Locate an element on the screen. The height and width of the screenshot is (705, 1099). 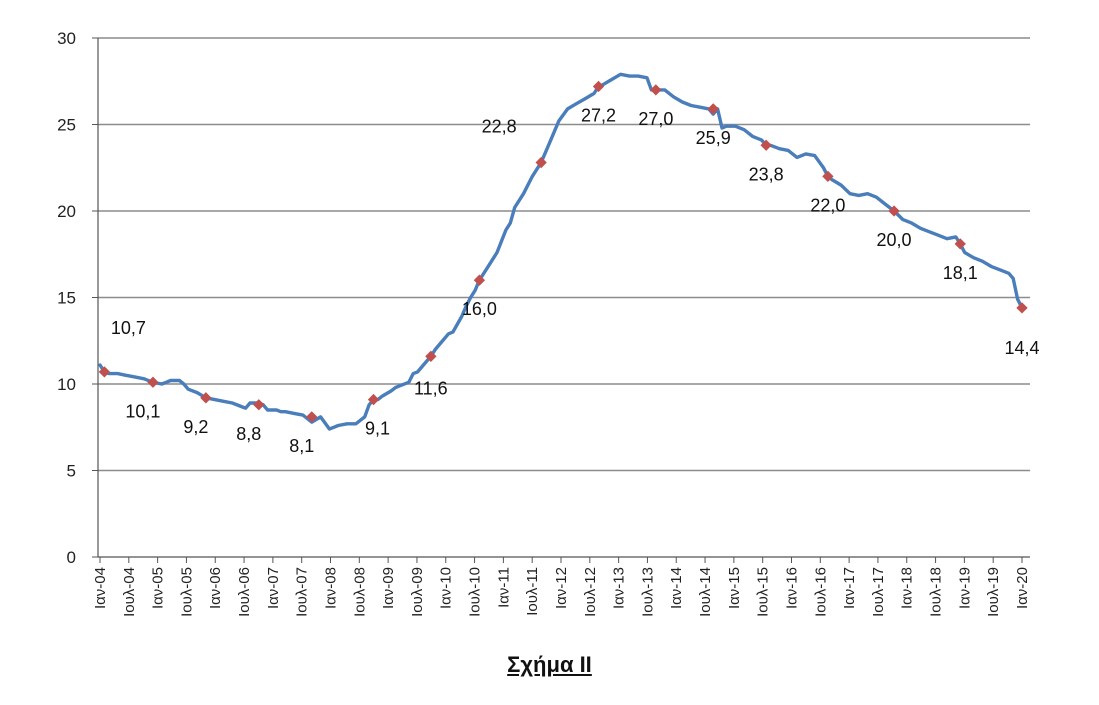
x-tick-label: Ιαν-18 is located at coordinates (907, 588).